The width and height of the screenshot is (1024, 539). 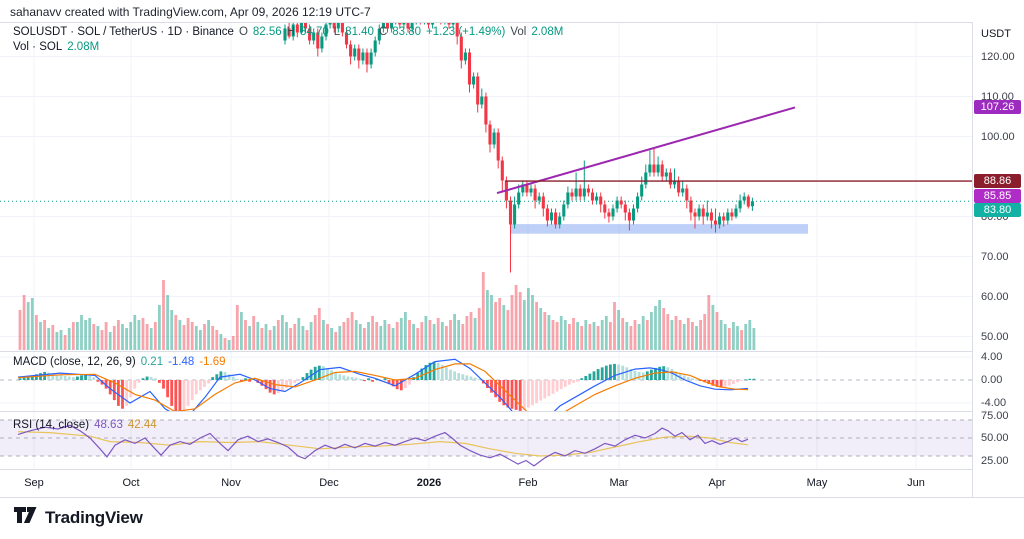 What do you see at coordinates (383, 32) in the screenshot?
I see `close-label: C` at bounding box center [383, 32].